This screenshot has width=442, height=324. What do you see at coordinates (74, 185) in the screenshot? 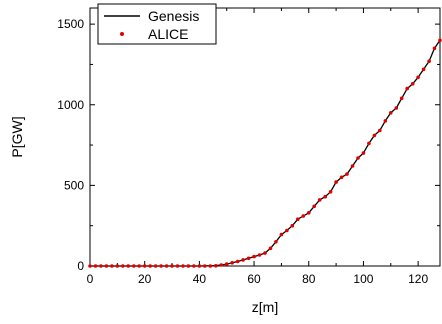
I see `y-tick-label: 500` at bounding box center [74, 185].